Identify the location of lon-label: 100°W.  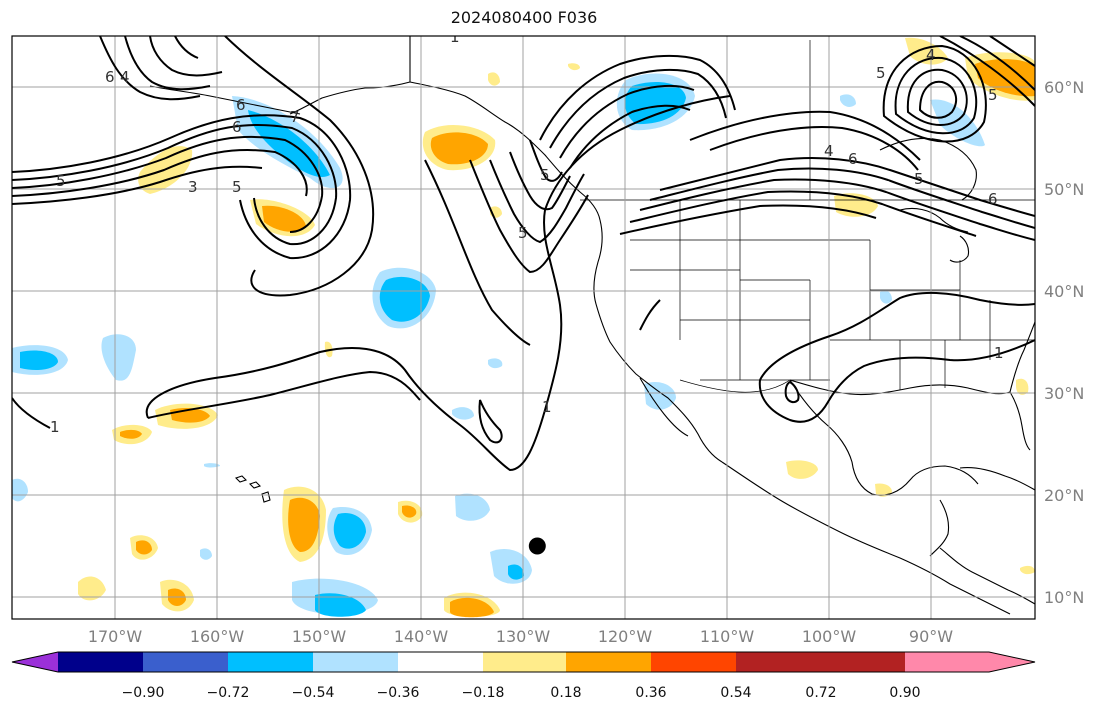
(829, 636).